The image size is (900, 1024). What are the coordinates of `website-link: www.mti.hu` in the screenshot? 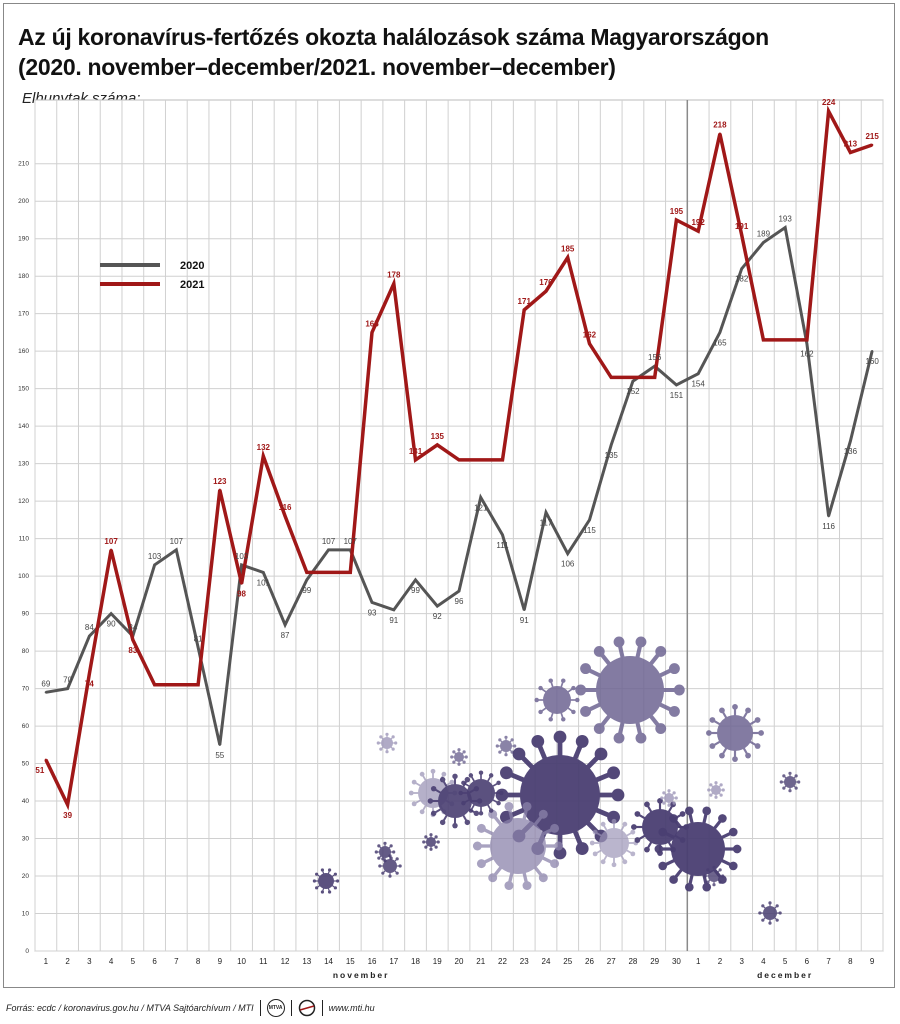 It's located at (351, 1008).